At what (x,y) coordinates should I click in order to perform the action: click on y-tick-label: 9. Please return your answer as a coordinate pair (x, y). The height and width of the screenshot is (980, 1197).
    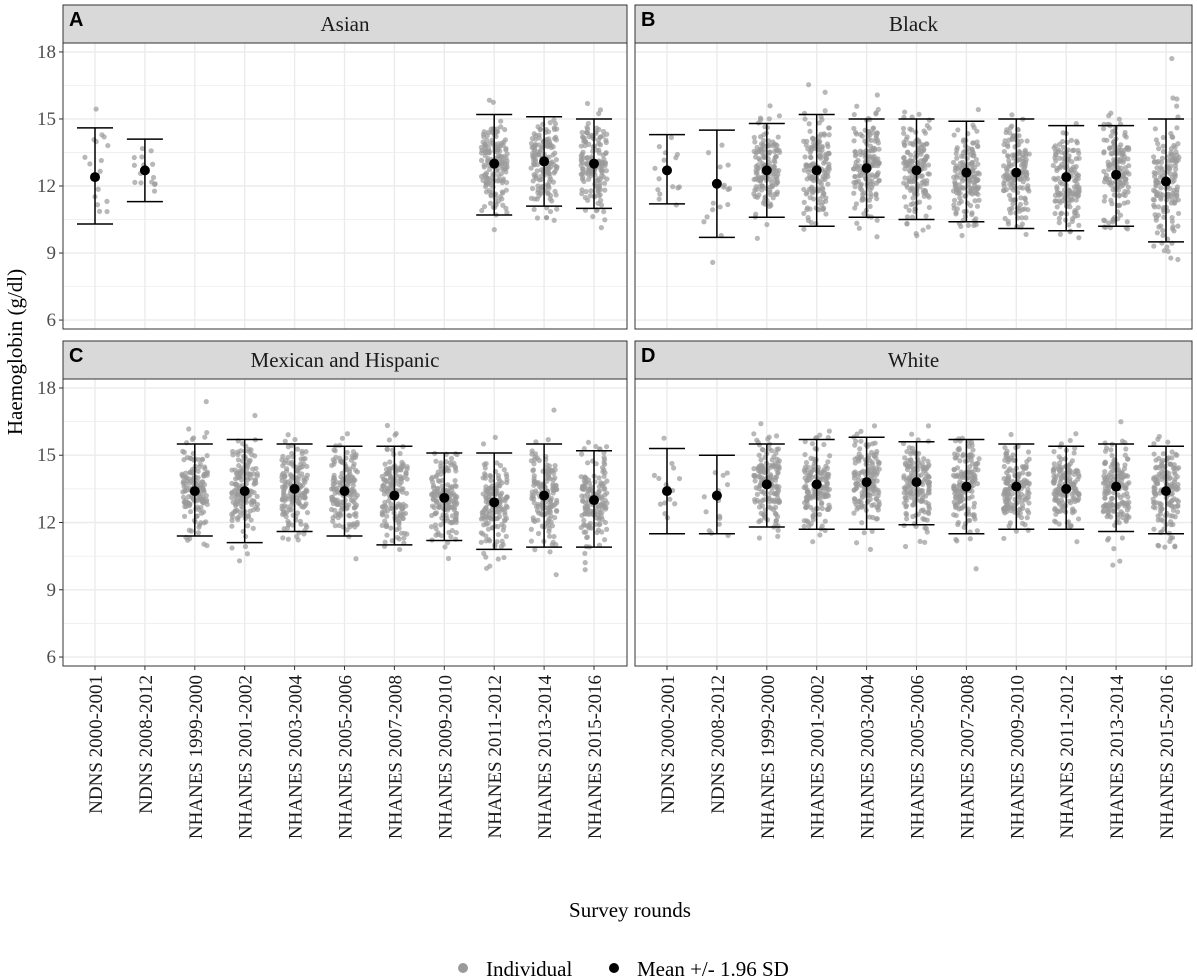
    Looking at the image, I should click on (52, 590).